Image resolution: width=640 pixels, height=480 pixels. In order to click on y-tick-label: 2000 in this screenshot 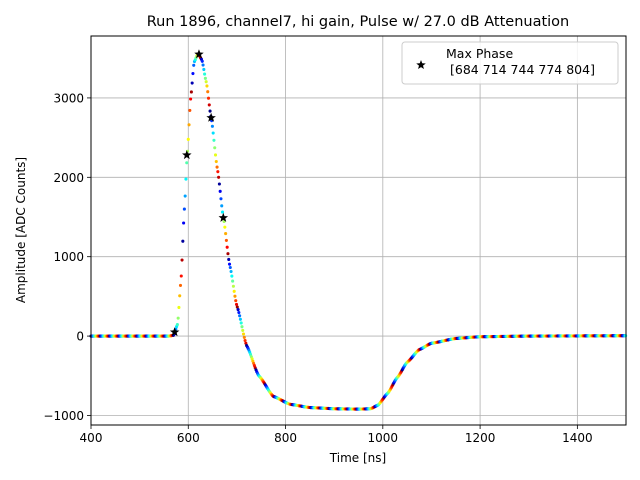, I will do `click(68, 178)`.